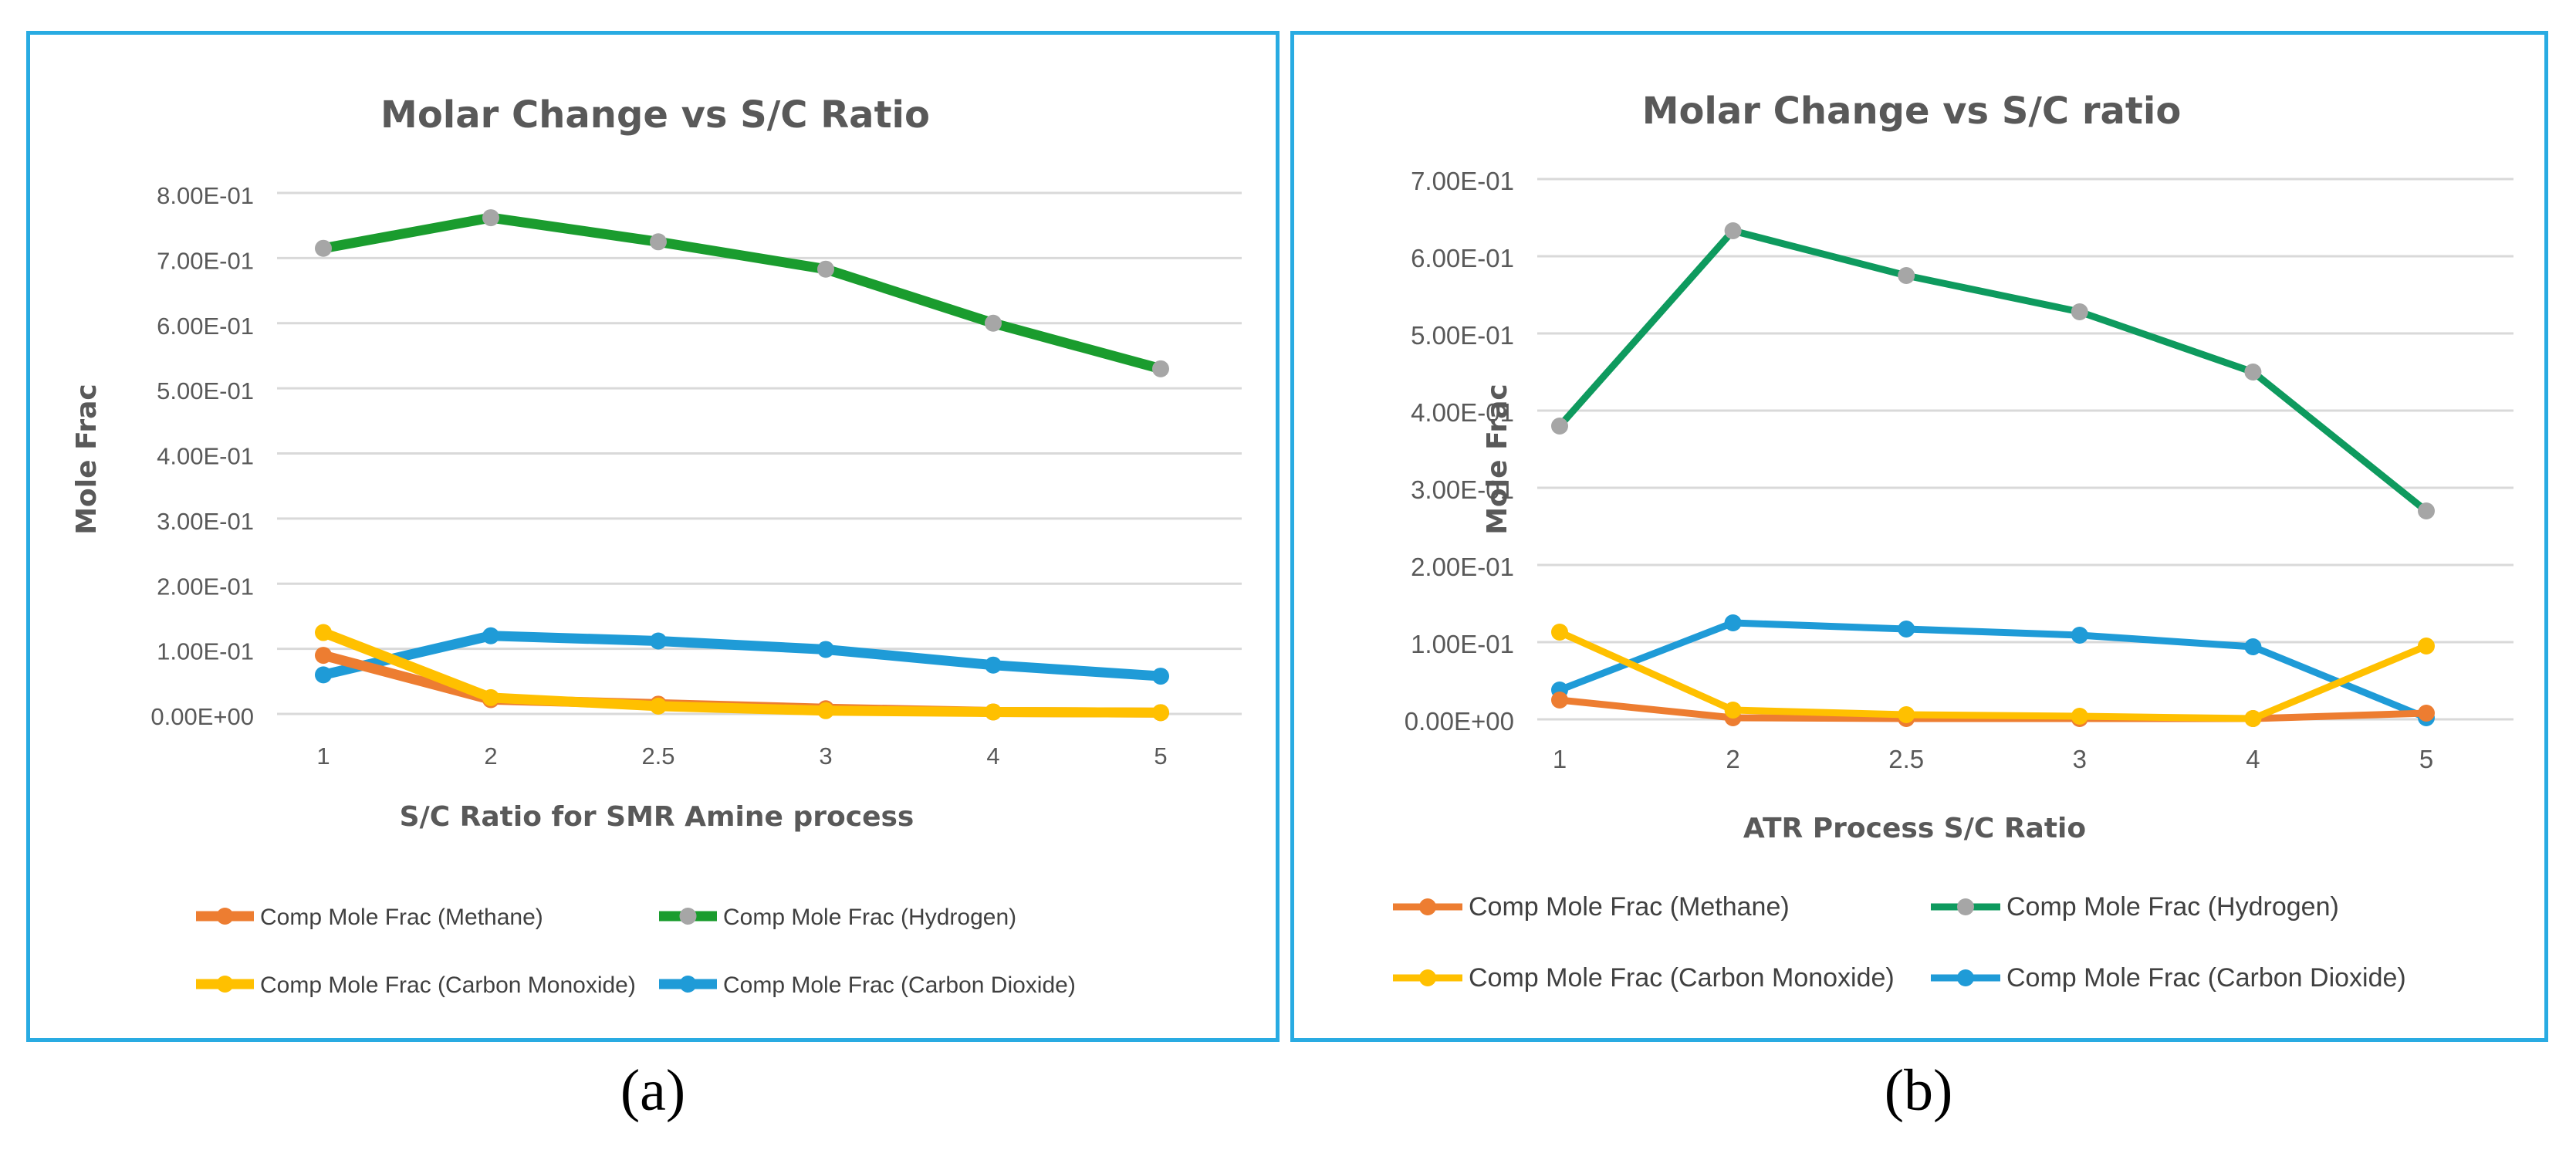  Describe the element at coordinates (1732, 759) in the screenshot. I see `chart-b-x-tick-label: 2` at that location.